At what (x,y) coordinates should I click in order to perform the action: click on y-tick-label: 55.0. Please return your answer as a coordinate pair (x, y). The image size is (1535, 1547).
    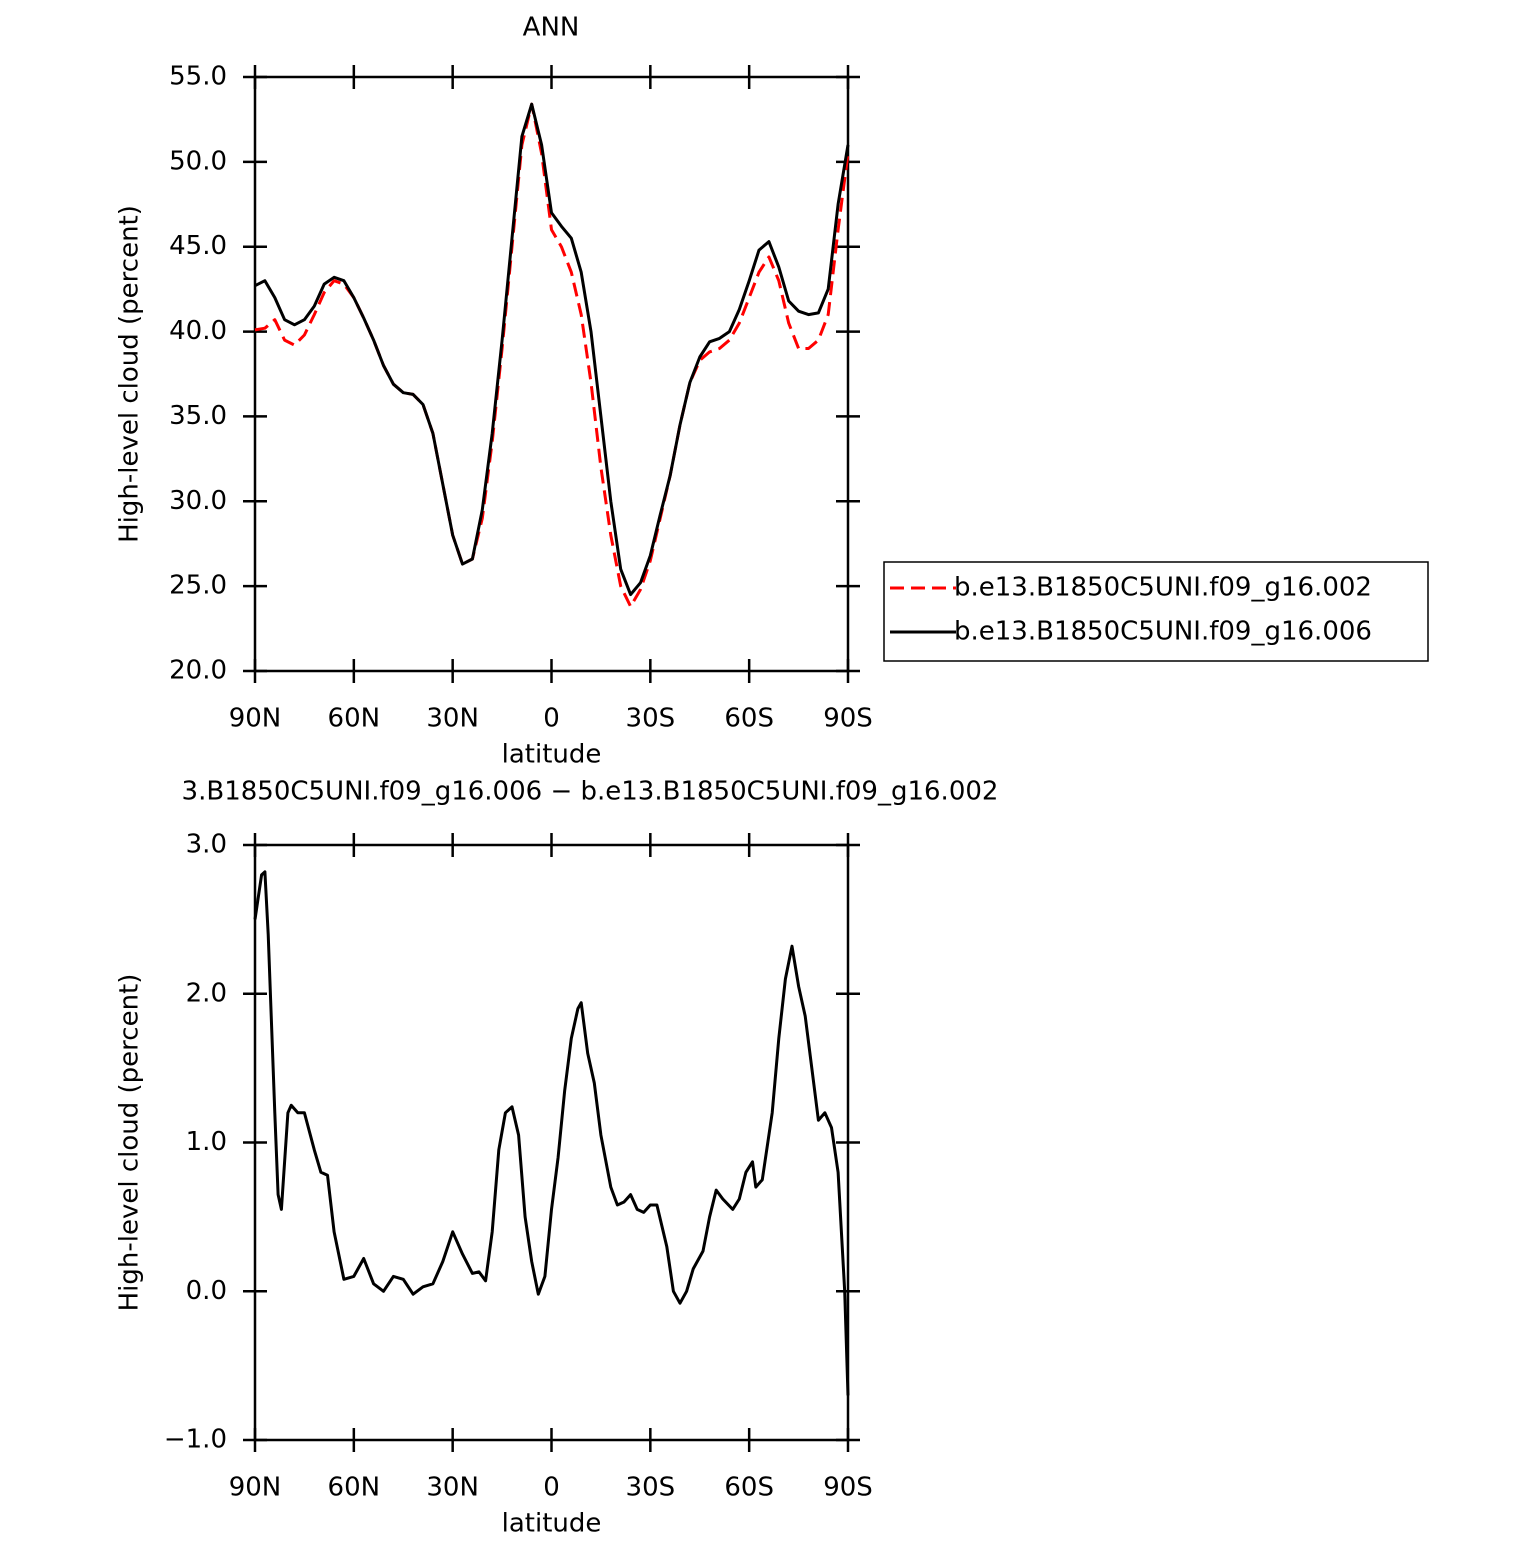
    Looking at the image, I should click on (198, 77).